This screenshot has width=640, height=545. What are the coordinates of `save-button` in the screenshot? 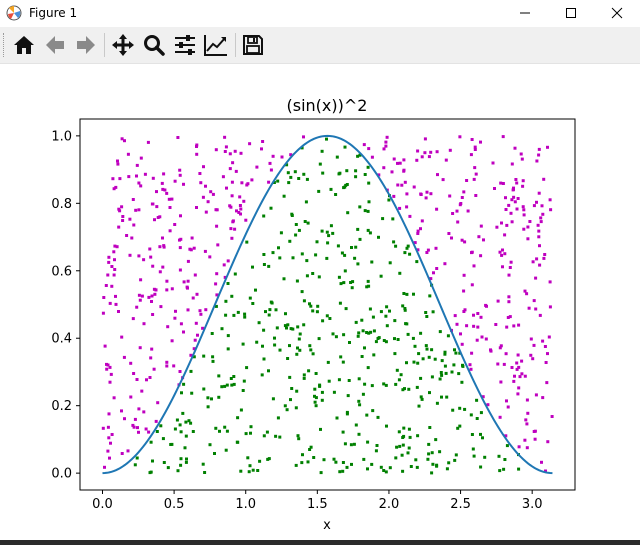 It's located at (253, 45).